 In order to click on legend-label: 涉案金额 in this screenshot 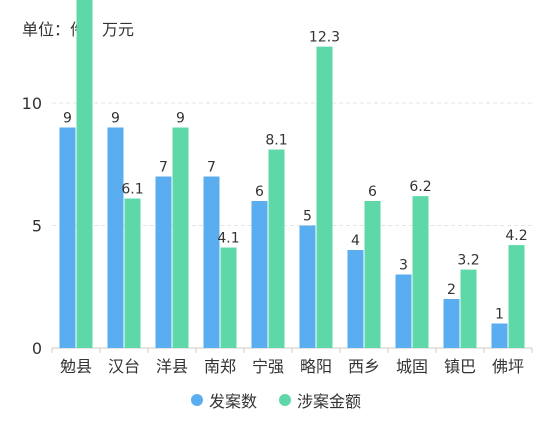, I will do `click(329, 401)`.